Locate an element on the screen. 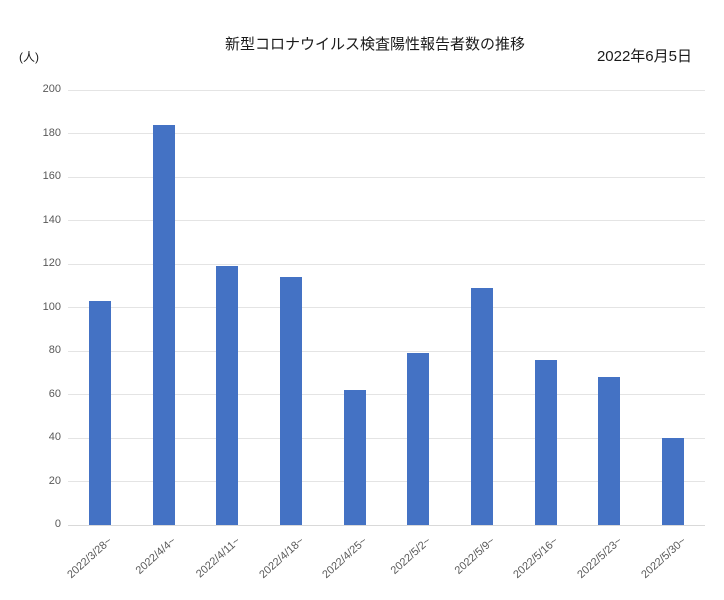 This screenshot has height=600, width=724. x-tick-label: 2022/4/25~ is located at coordinates (345, 558).